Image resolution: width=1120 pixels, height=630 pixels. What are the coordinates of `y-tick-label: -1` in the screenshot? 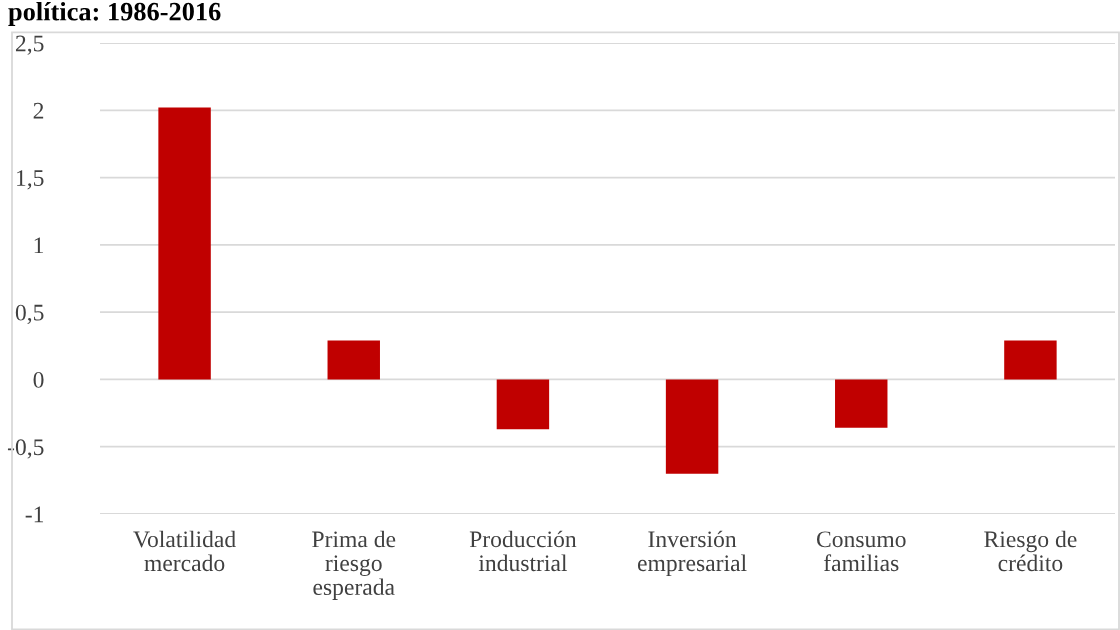 It's located at (34, 514).